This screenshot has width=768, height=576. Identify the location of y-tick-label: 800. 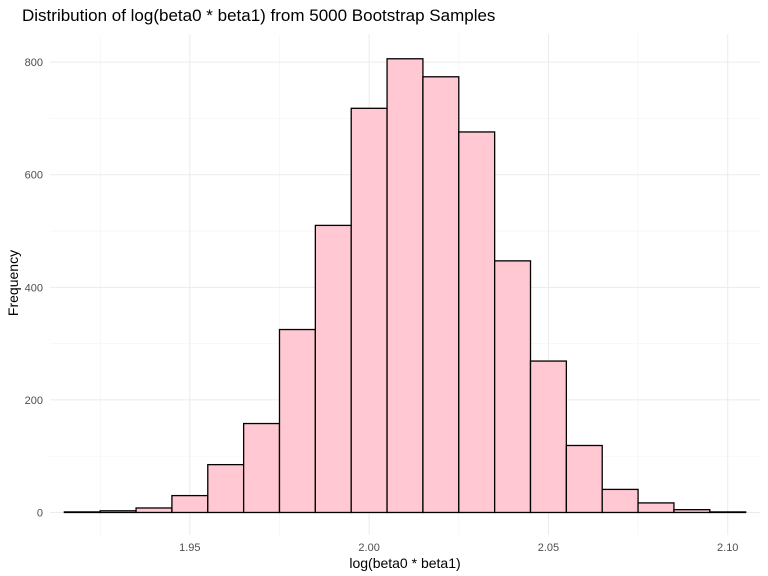
(34, 63).